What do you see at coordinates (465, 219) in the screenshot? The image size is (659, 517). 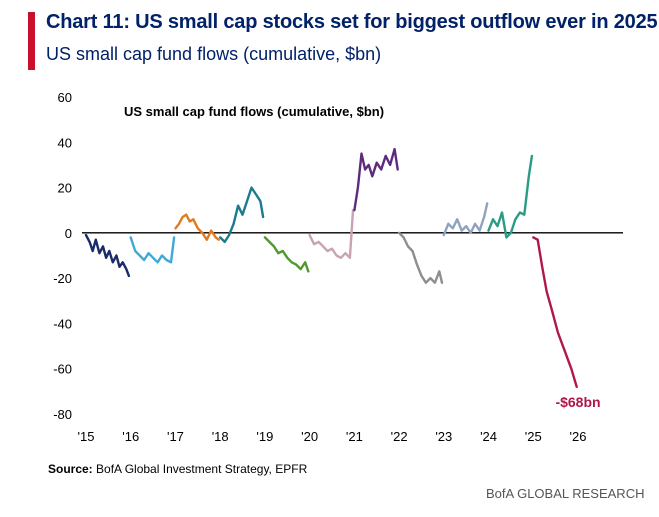 I see `series-line-2023` at bounding box center [465, 219].